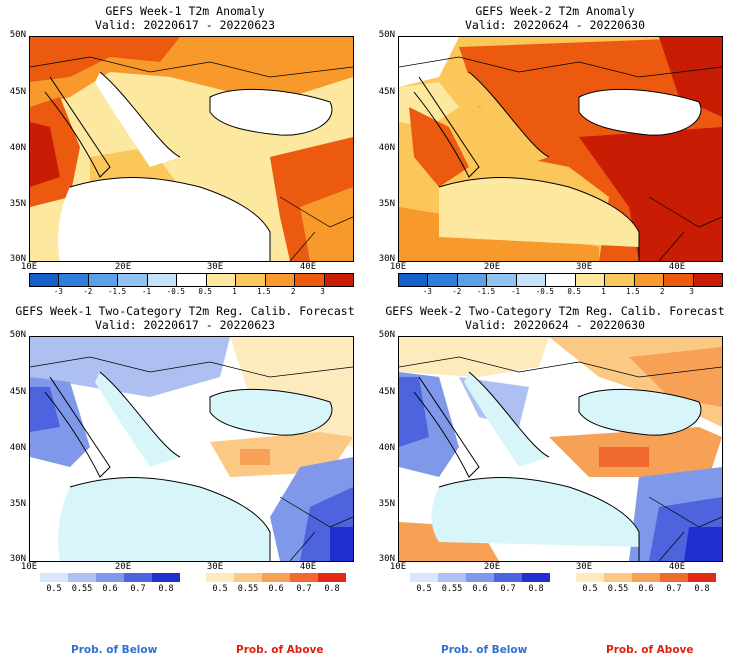 Image resolution: width=740 pixels, height=662 pixels. I want to click on lon-label: 20E, so click(123, 567).